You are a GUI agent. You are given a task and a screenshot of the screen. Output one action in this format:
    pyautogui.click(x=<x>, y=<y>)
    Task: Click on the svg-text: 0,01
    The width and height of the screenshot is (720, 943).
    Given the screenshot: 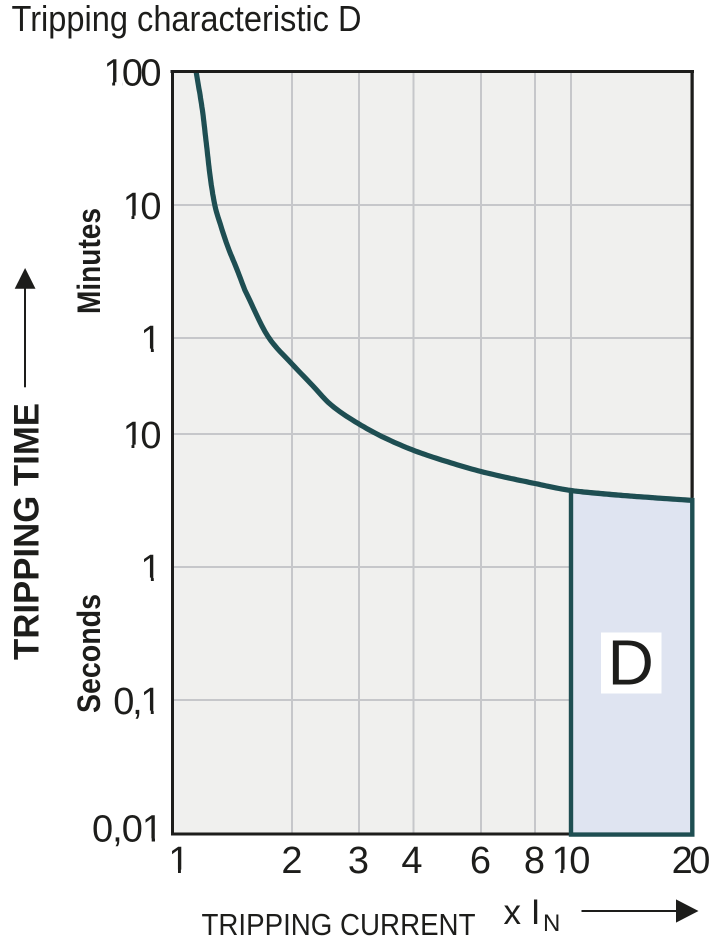 What is the action you would take?
    pyautogui.click(x=127, y=830)
    